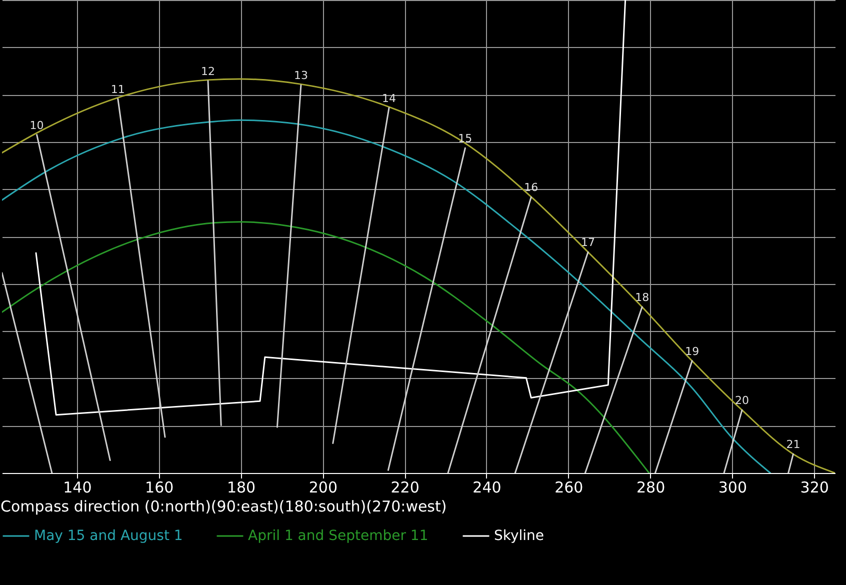  Describe the element at coordinates (487, 487) in the screenshot. I see `x-tick-label: 240` at that location.